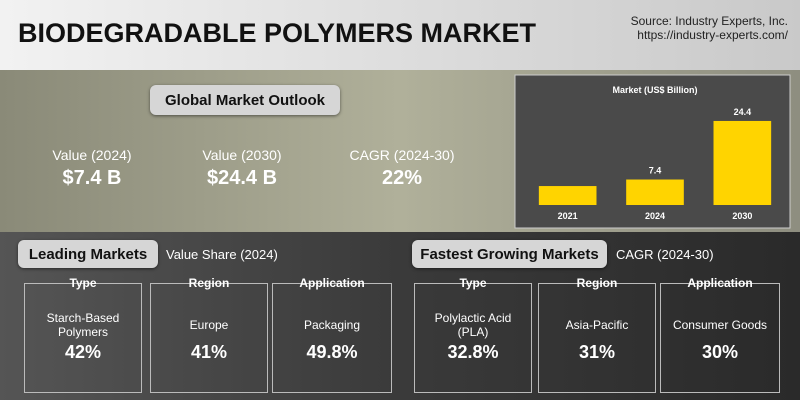  Describe the element at coordinates (209, 325) in the screenshot. I see `card-name: Europe` at that location.